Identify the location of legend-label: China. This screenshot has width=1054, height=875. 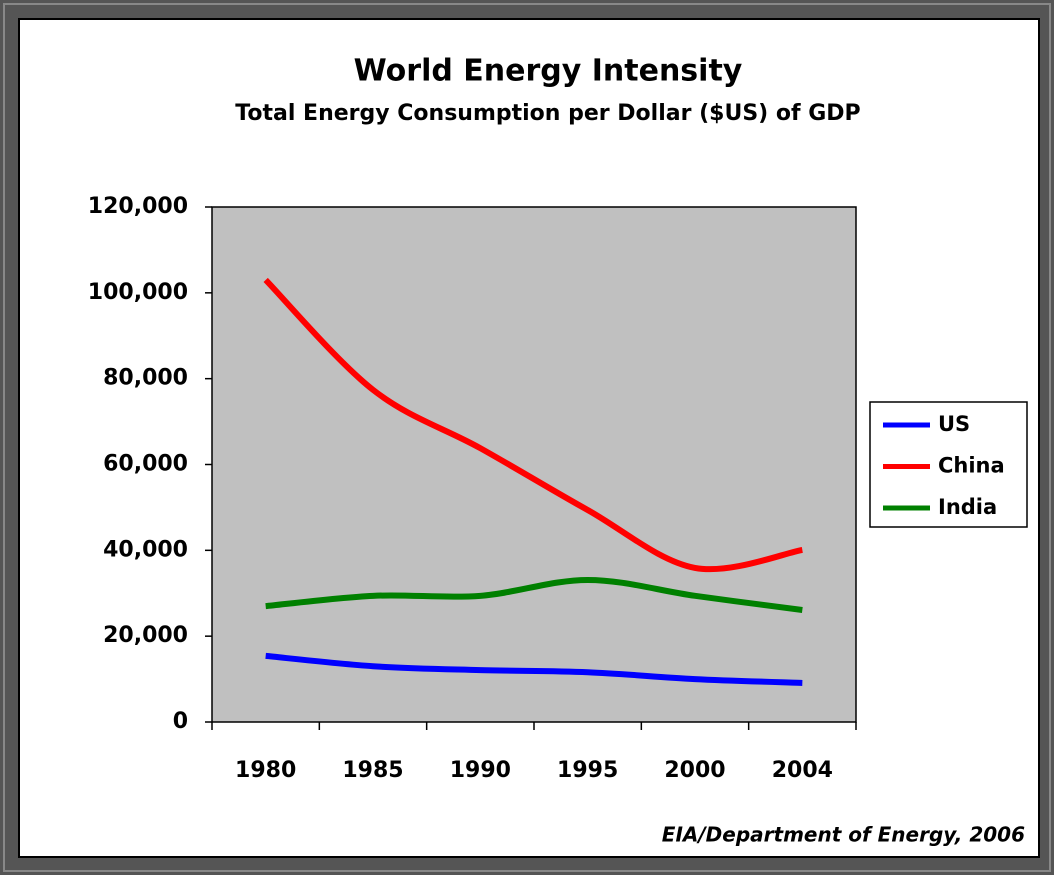
(971, 466).